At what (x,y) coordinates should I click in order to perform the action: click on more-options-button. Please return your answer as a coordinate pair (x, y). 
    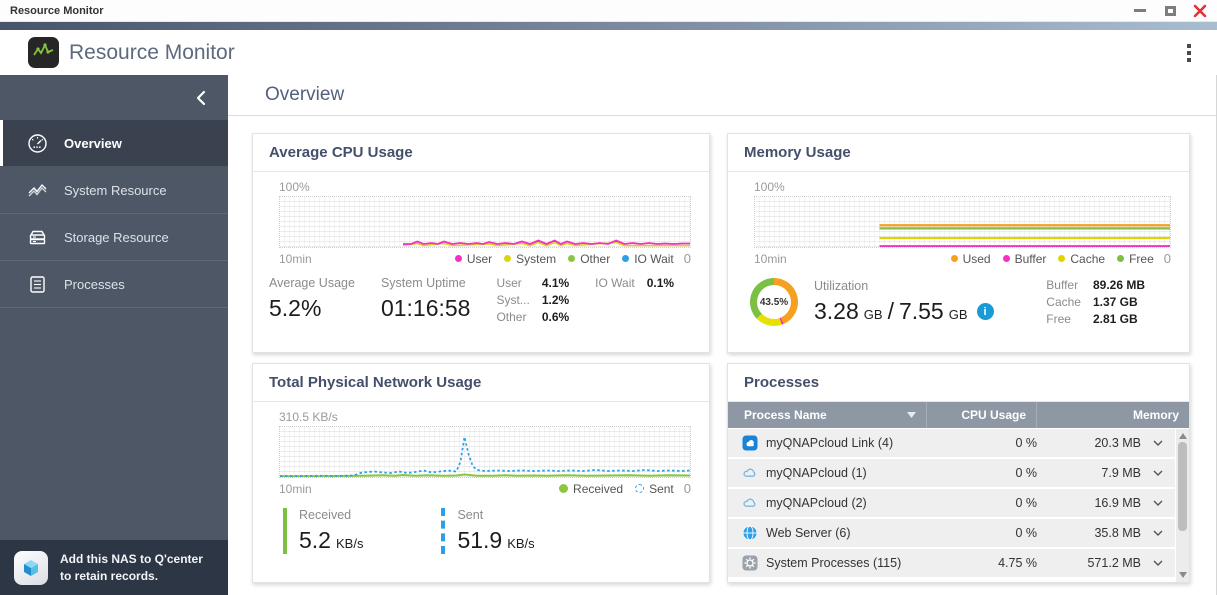
    Looking at the image, I should click on (1189, 53).